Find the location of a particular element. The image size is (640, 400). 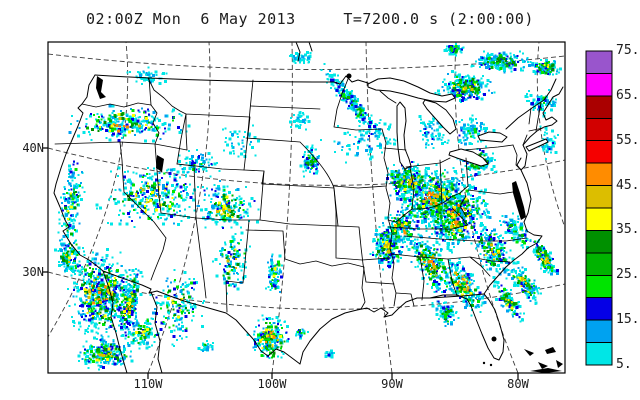

baja-coastline is located at coordinates (115, 321).